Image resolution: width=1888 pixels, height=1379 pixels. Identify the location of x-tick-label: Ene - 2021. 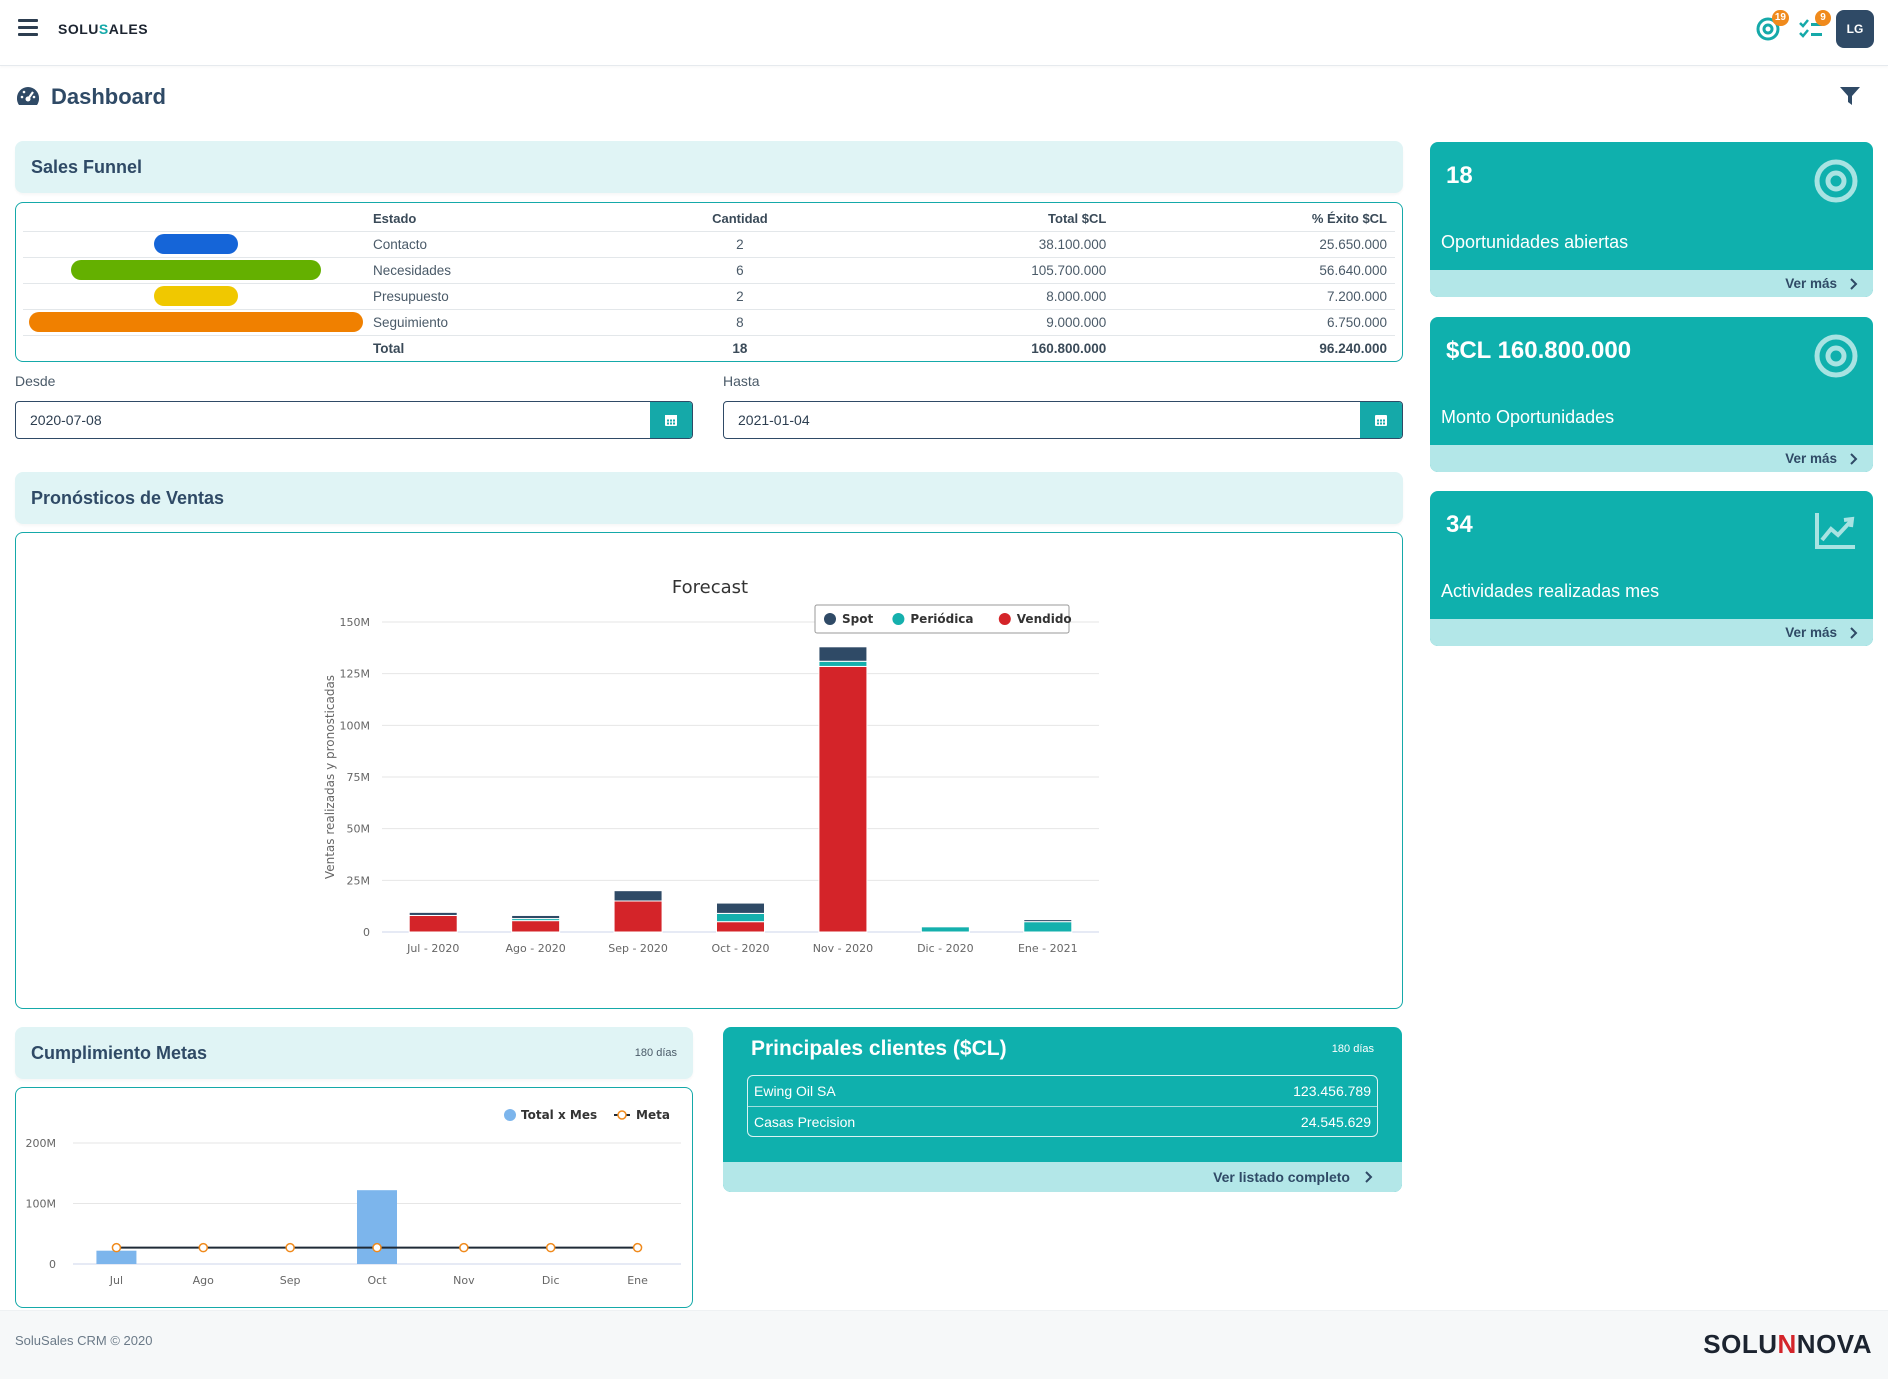
(1048, 948).